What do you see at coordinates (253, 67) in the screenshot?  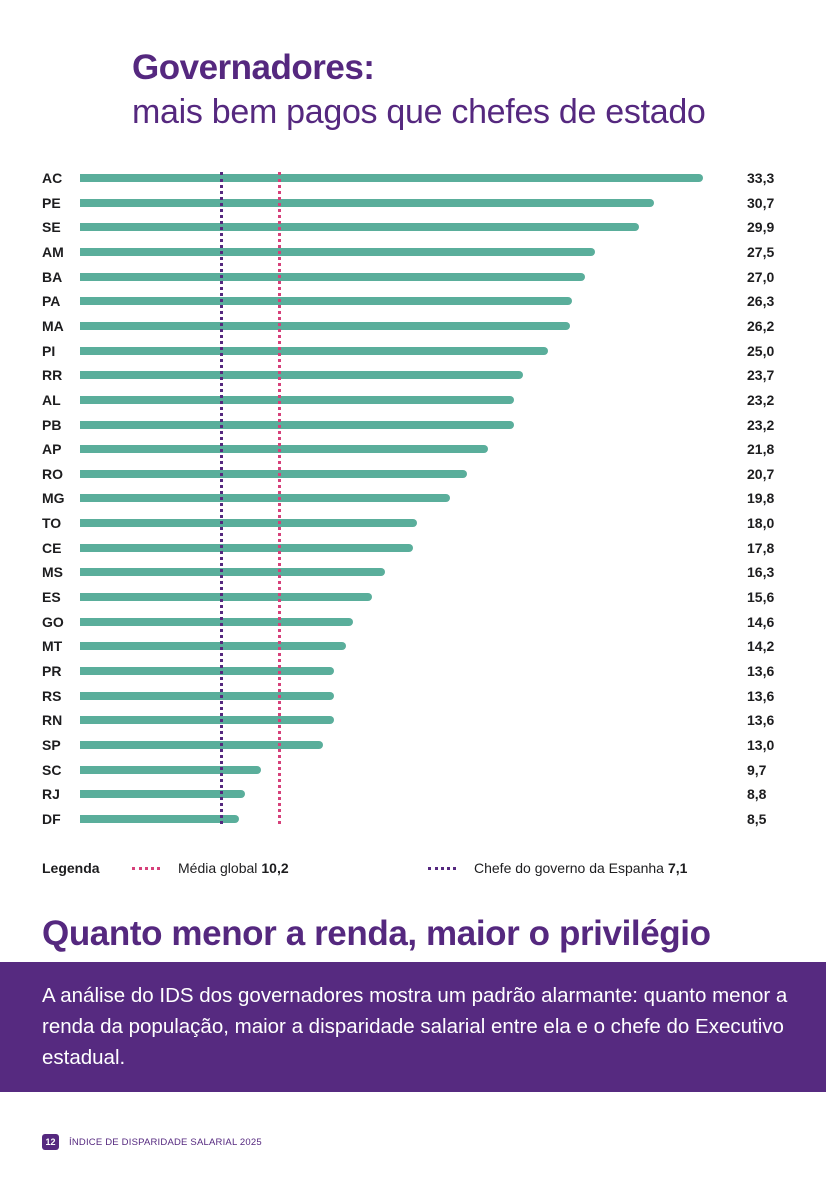 I see `page-title: Governadores:` at bounding box center [253, 67].